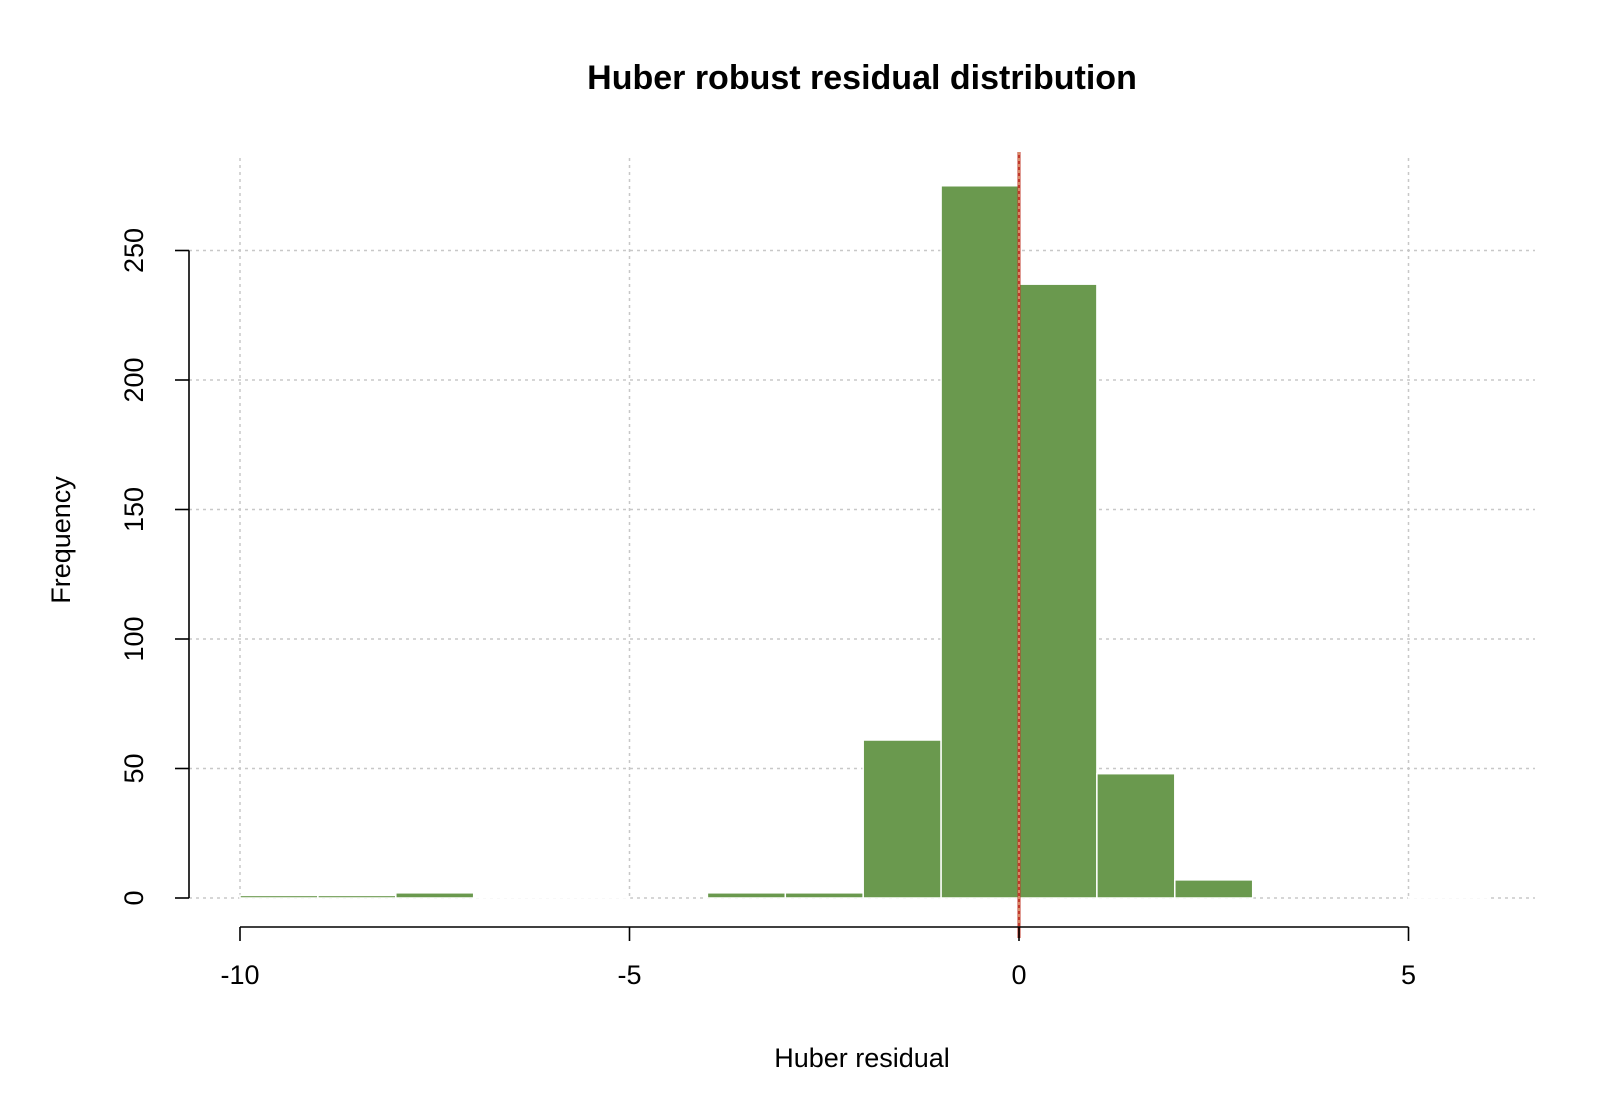  What do you see at coordinates (862, 78) in the screenshot?
I see `chart-title: Huber robust residual distribution` at bounding box center [862, 78].